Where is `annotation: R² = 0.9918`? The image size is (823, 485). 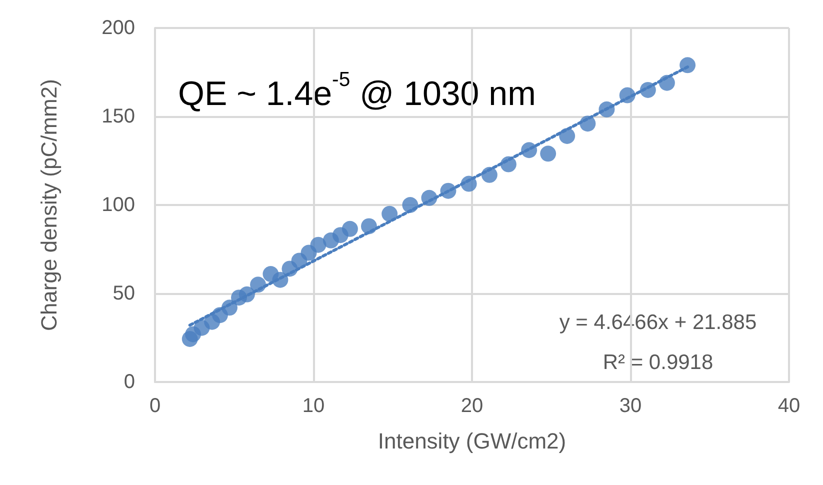
annotation: R² = 0.9918 is located at coordinates (658, 362).